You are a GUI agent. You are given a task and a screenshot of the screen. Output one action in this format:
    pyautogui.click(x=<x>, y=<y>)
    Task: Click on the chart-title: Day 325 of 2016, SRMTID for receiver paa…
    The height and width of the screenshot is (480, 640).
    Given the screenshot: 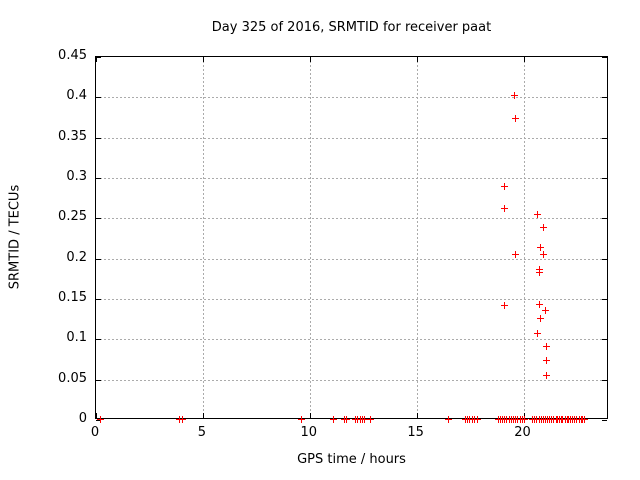 What is the action you would take?
    pyautogui.click(x=351, y=27)
    